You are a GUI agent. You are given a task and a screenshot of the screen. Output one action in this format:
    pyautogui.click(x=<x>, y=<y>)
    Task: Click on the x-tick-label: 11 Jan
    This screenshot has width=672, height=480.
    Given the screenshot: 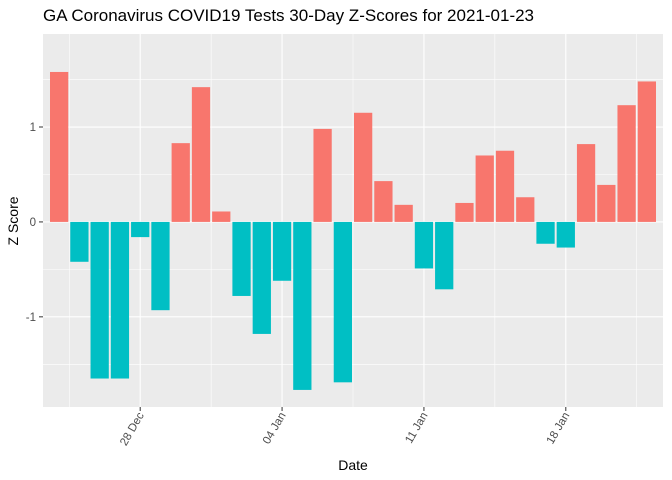 What is the action you would take?
    pyautogui.click(x=416, y=428)
    